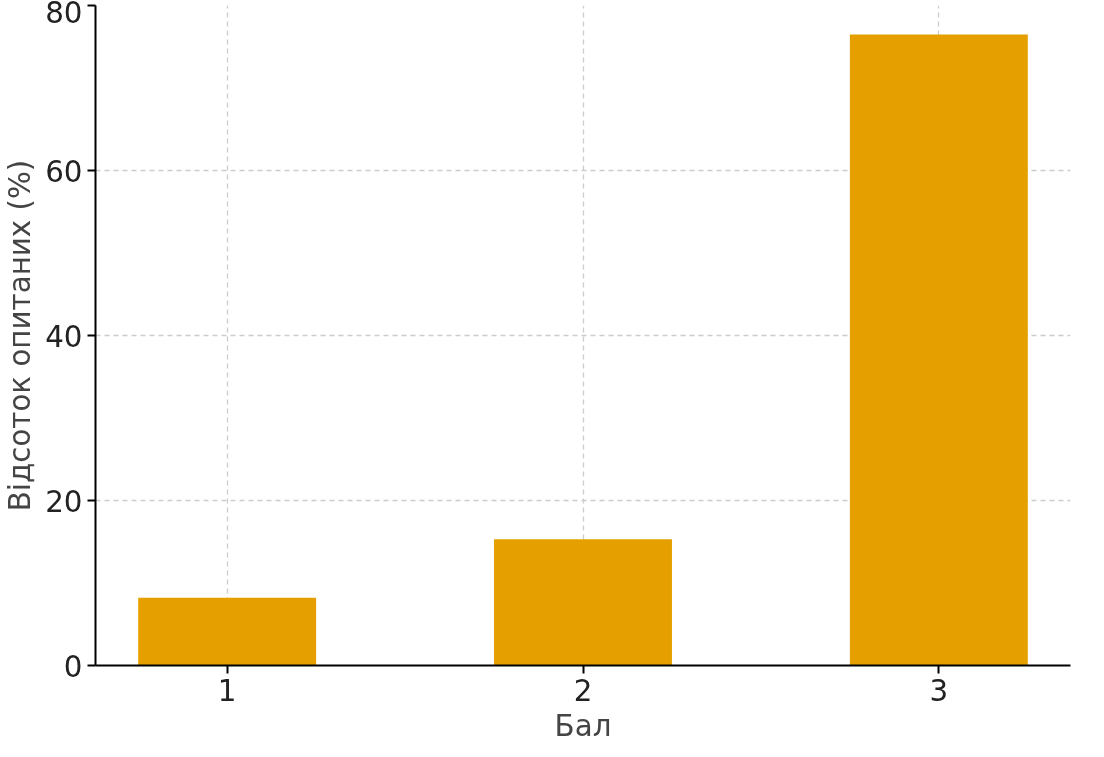 The height and width of the screenshot is (757, 1104). Describe the element at coordinates (64, 15) in the screenshot. I see `y-tick-label: 80` at that location.